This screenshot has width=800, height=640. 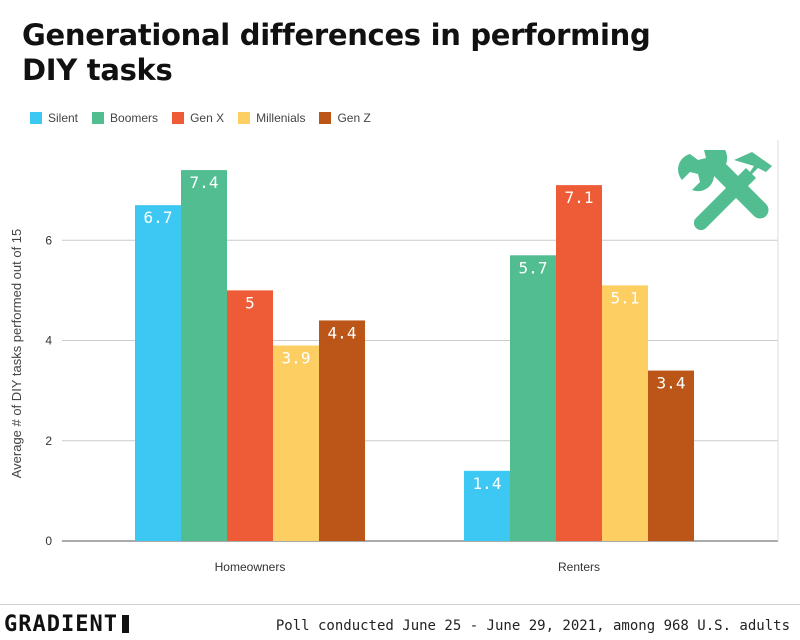 What do you see at coordinates (204, 182) in the screenshot?
I see `bar-value-label: 7.4` at bounding box center [204, 182].